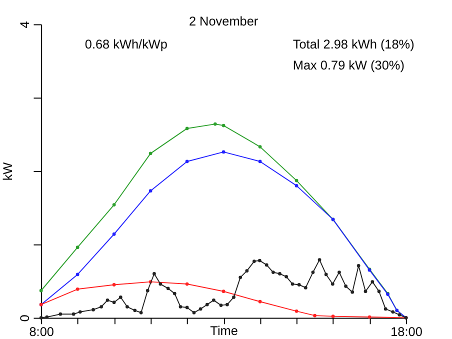  Describe the element at coordinates (24, 318) in the screenshot. I see `y-tick-label: 0` at that location.